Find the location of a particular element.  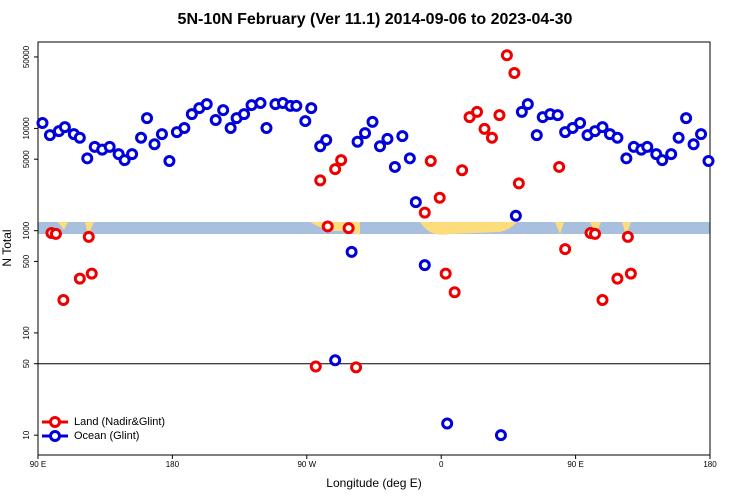

y-tick-label: 1000 is located at coordinates (26, 230).